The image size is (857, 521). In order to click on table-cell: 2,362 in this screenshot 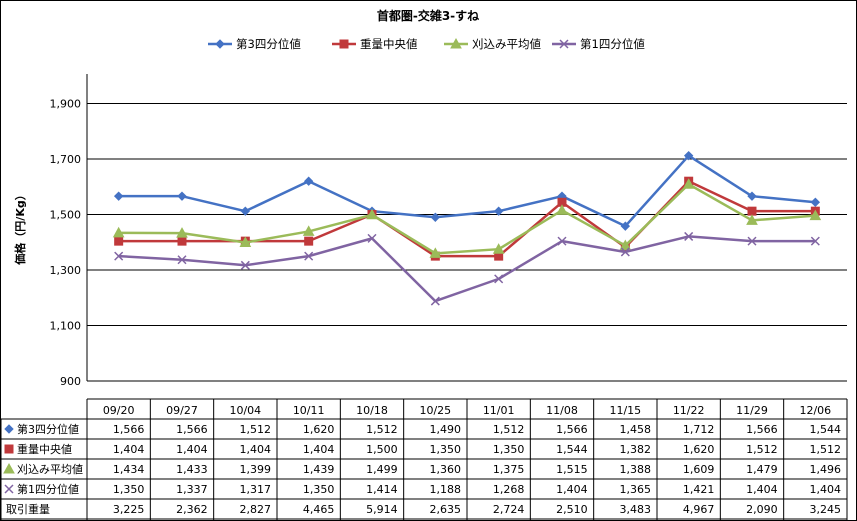, I will do `click(192, 509)`.